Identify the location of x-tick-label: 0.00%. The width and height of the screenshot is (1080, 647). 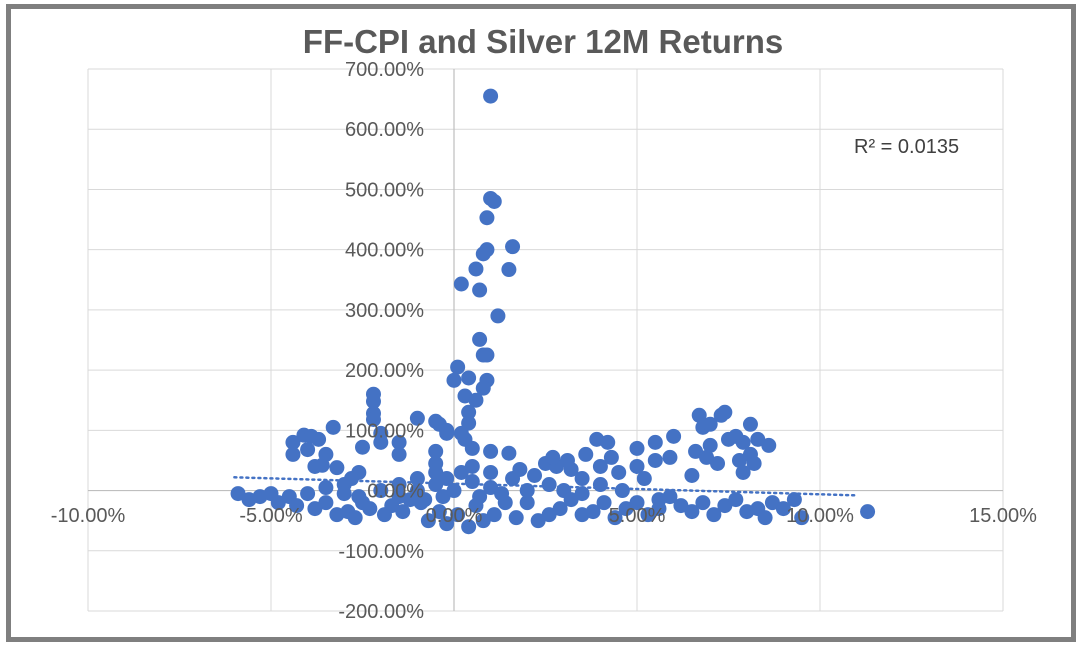
(454, 516).